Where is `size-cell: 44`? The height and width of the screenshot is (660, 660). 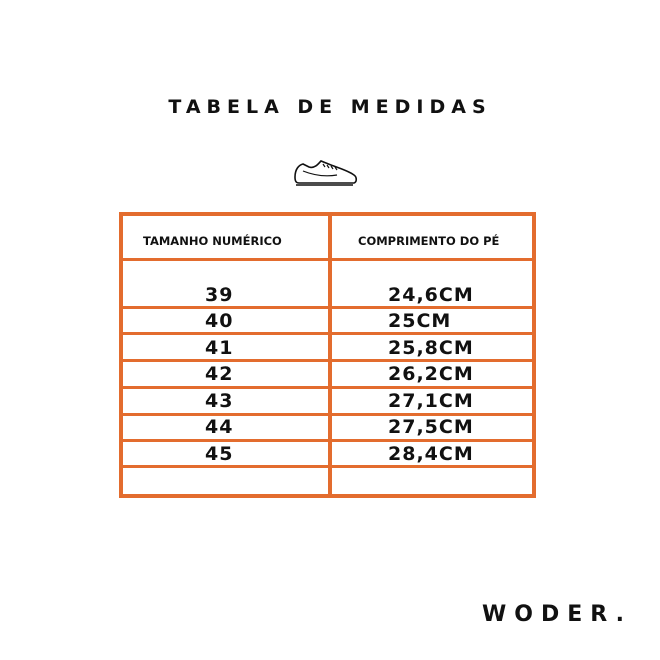 size-cell: 44 is located at coordinates (219, 427).